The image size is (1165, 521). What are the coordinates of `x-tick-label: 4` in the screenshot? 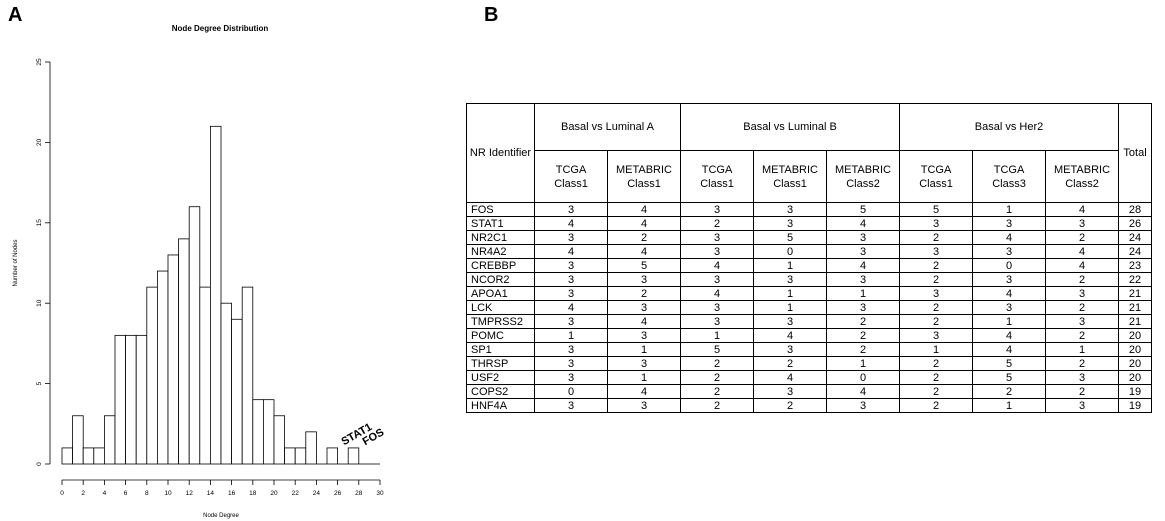 It's located at (105, 493).